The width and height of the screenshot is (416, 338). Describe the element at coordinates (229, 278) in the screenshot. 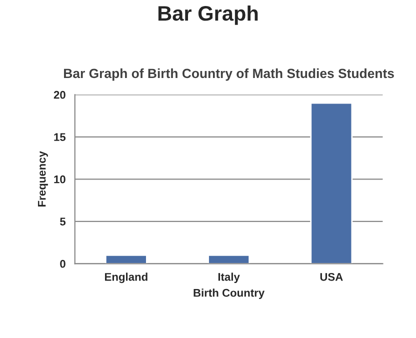

I see `x-tick-label: Italy` at that location.